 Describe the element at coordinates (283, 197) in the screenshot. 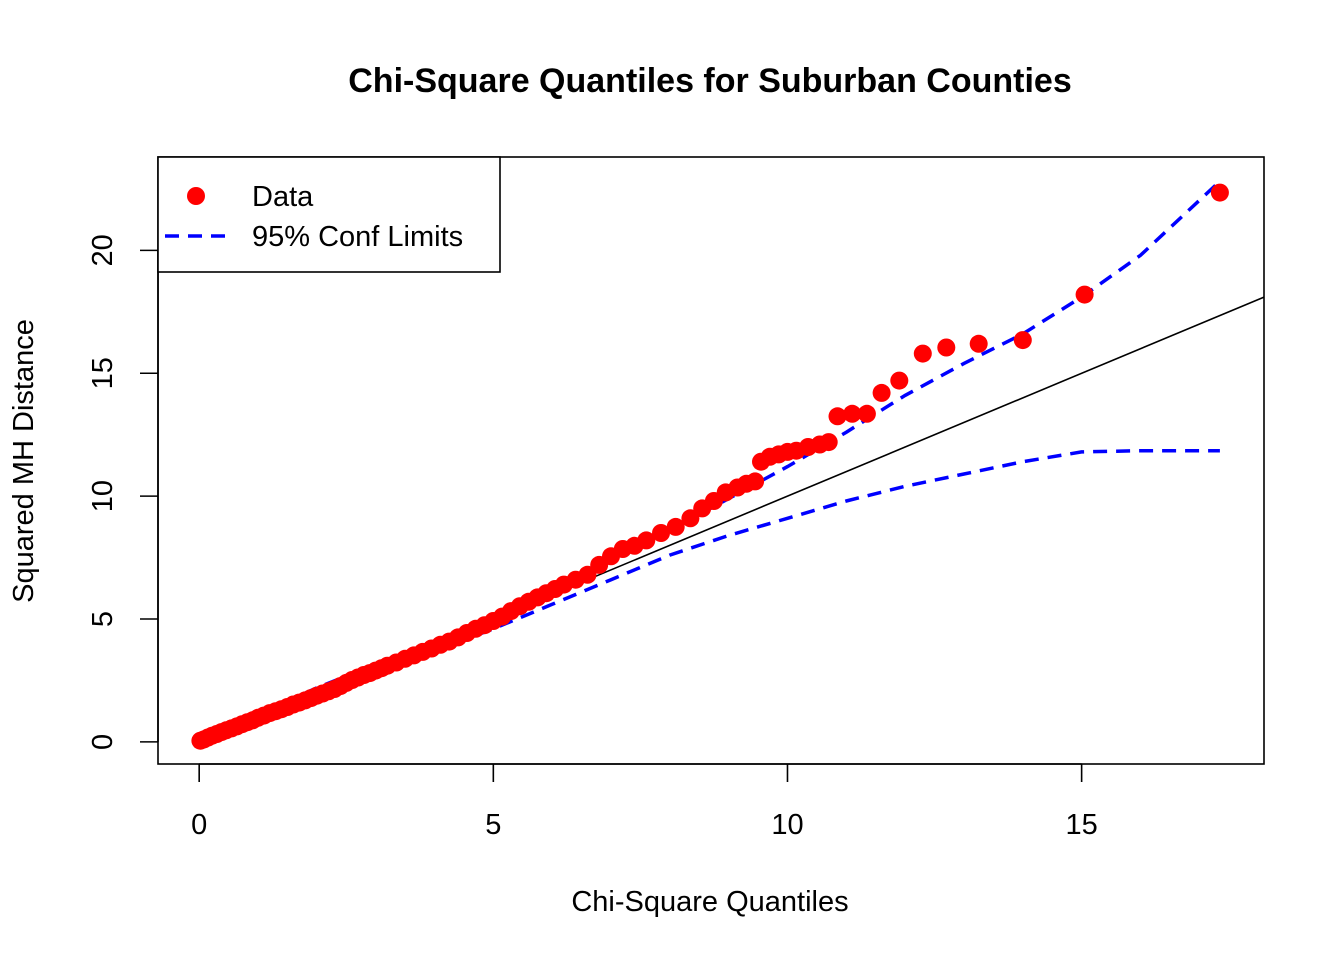

I see `legend-label-data: Data` at that location.